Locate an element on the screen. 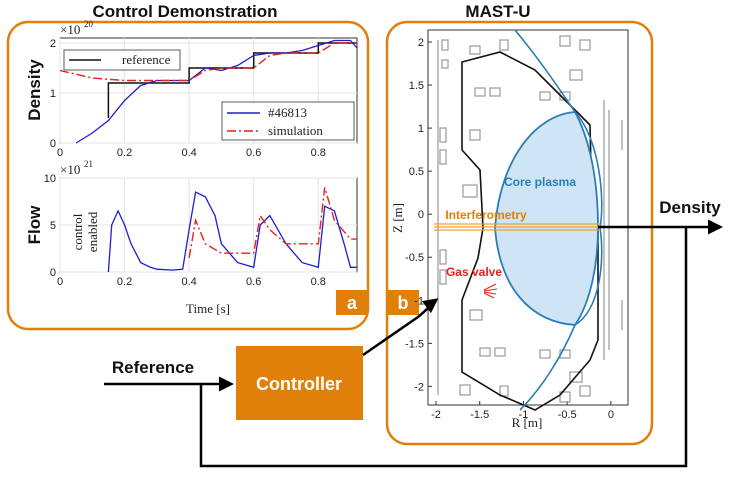  machine-ytick-label: 2 is located at coordinates (421, 43).